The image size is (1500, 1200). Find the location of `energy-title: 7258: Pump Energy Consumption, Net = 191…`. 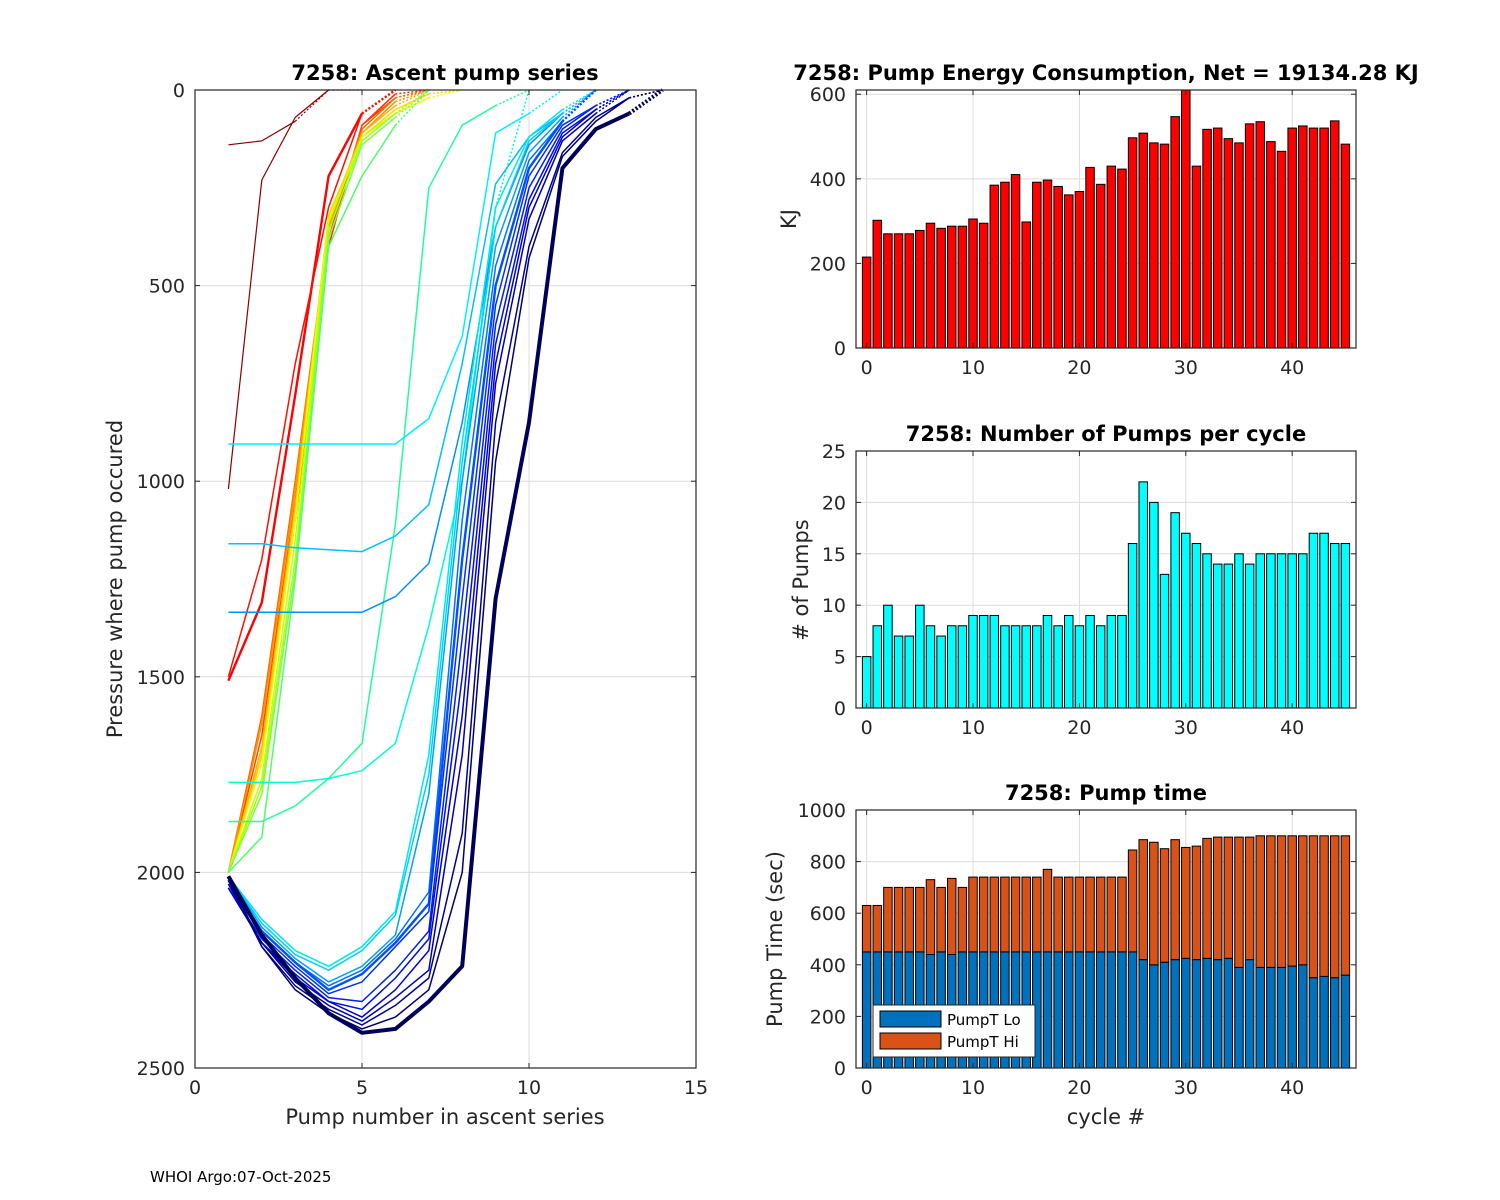

energy-title: 7258: Pump Energy Consumption, Net = 191… is located at coordinates (1105, 73).